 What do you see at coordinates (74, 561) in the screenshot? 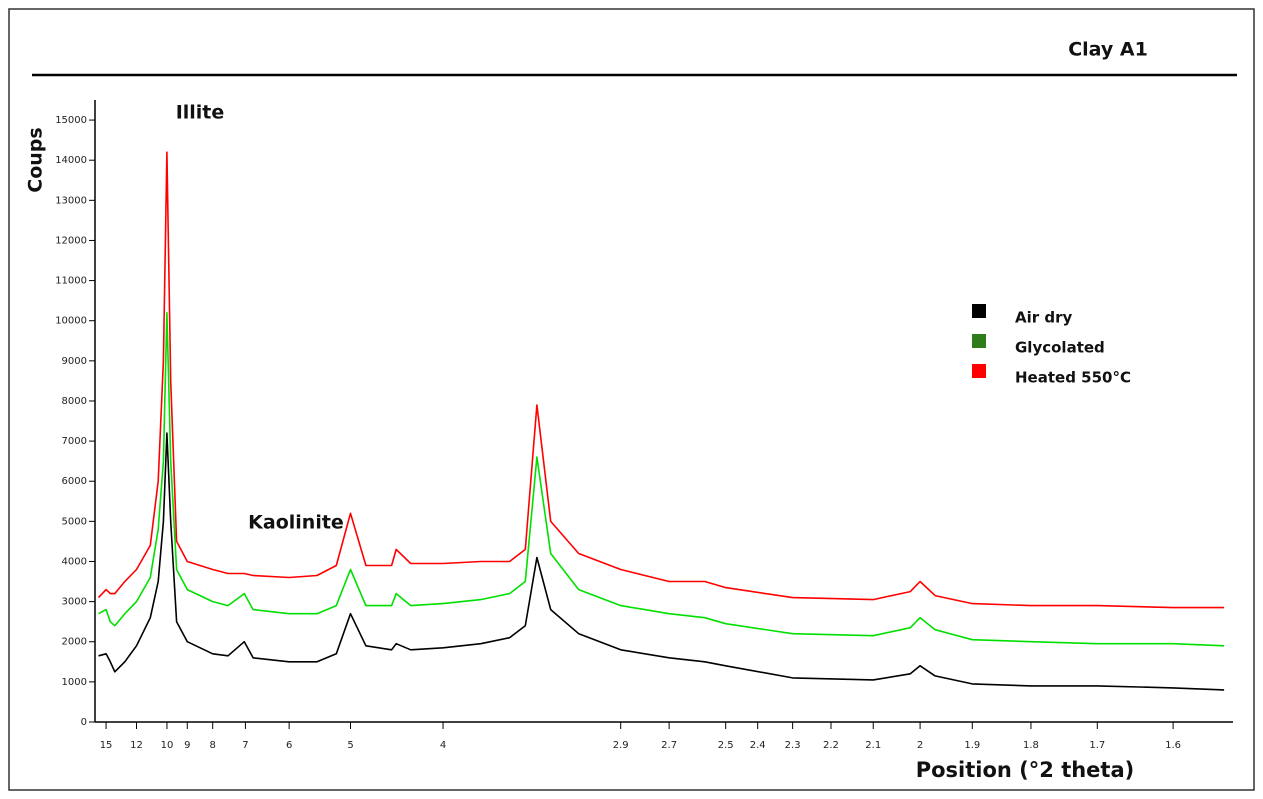
I see `y-tick-label: 4000` at bounding box center [74, 561].